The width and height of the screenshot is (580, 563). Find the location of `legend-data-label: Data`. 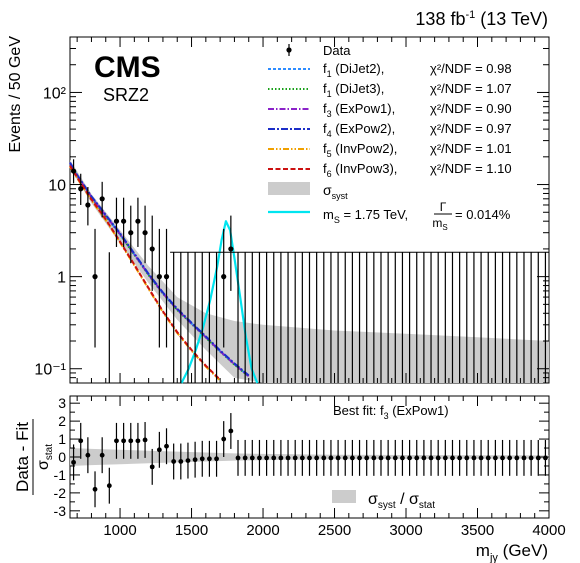

legend-data-label: Data is located at coordinates (337, 50).